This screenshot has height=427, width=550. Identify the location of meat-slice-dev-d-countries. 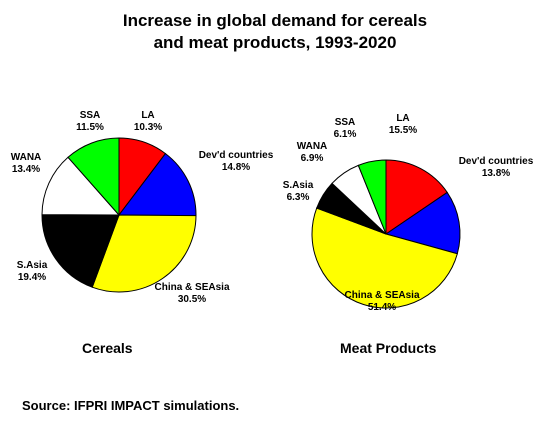
(422, 223).